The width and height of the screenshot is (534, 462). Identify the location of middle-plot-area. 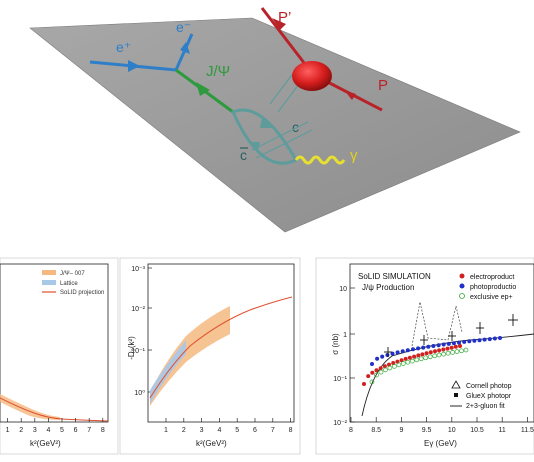
(221, 343).